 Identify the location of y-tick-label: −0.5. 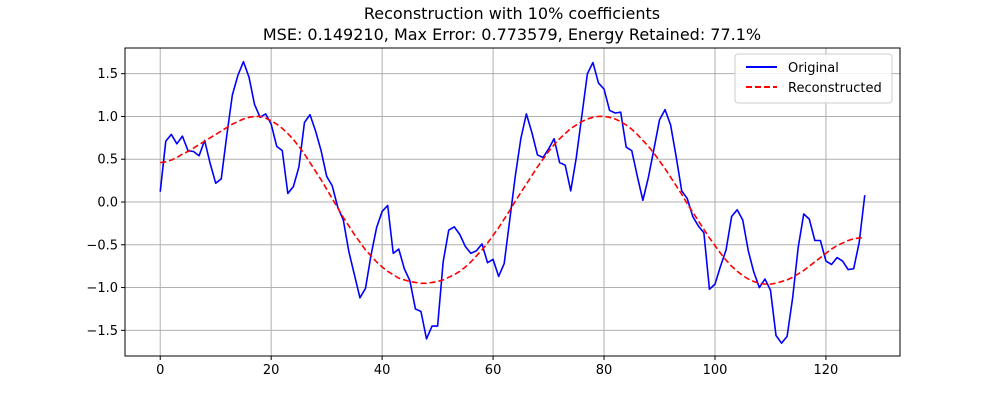
(102, 245).